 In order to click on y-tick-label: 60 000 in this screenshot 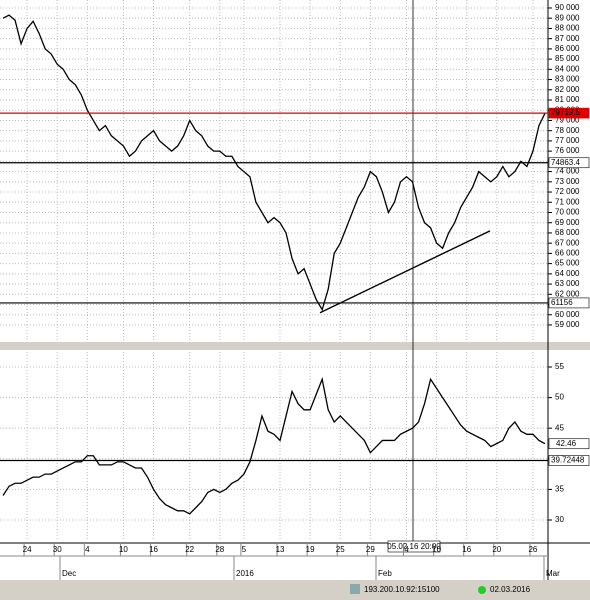, I will do `click(567, 314)`.